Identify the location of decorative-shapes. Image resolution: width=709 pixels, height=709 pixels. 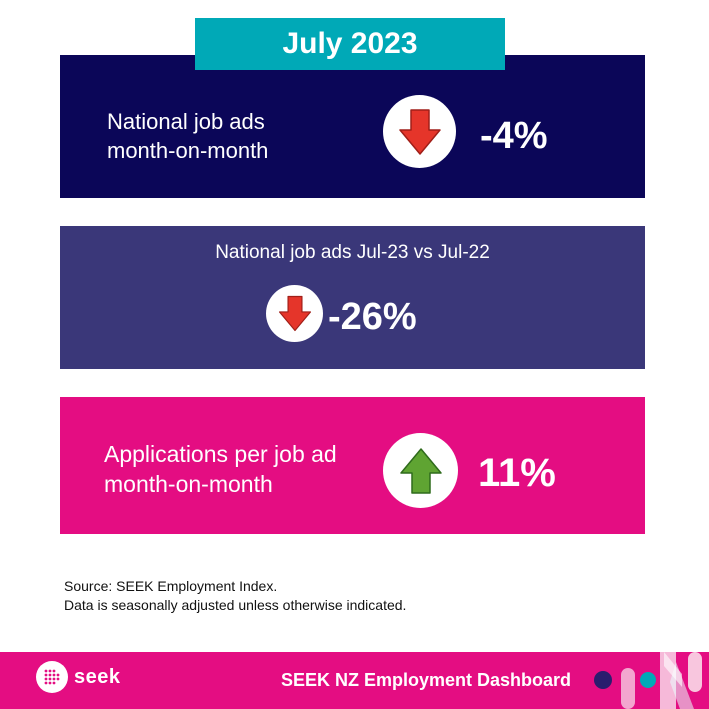
(648, 680).